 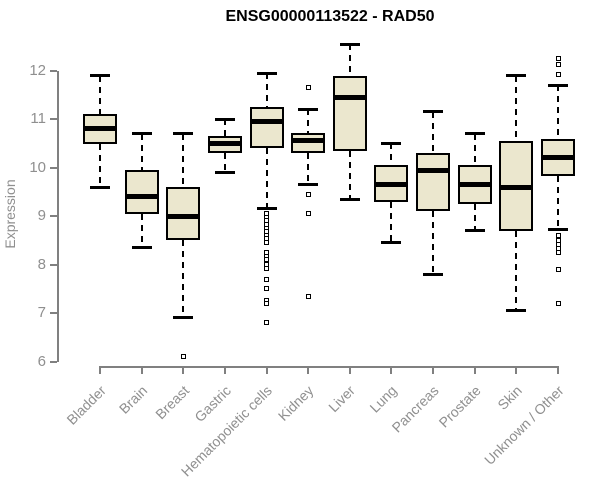 What do you see at coordinates (41, 216) in the screenshot?
I see `y-tick-label: 9` at bounding box center [41, 216].